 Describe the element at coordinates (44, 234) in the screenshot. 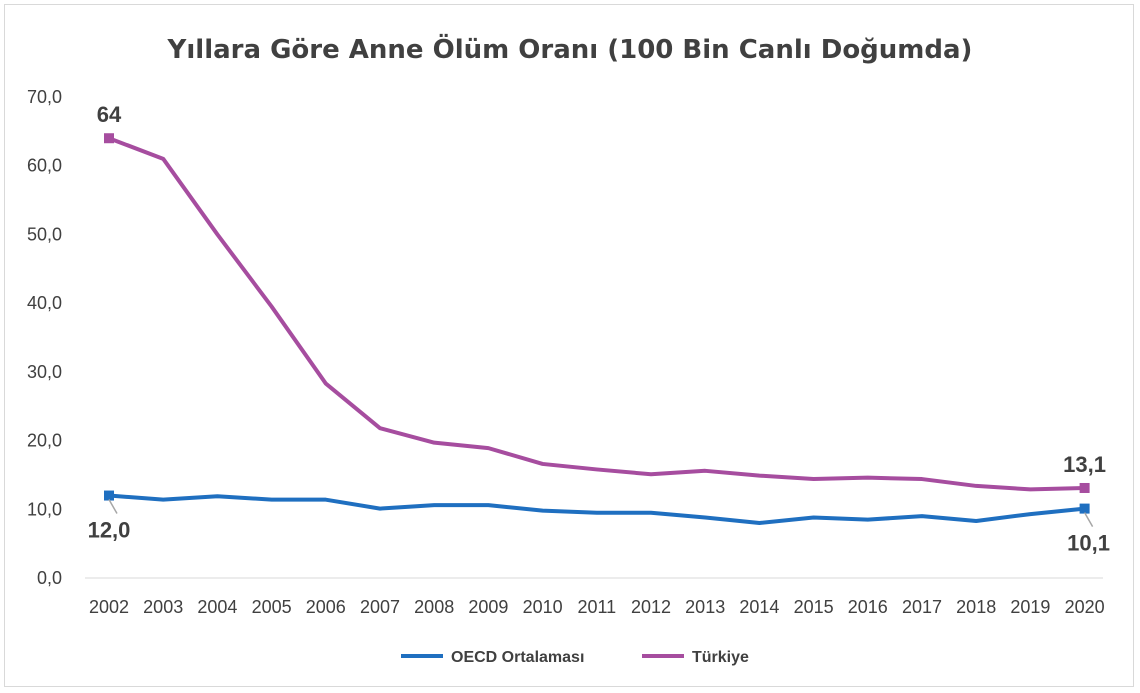

I see `y-tick-label: 50,0` at that location.